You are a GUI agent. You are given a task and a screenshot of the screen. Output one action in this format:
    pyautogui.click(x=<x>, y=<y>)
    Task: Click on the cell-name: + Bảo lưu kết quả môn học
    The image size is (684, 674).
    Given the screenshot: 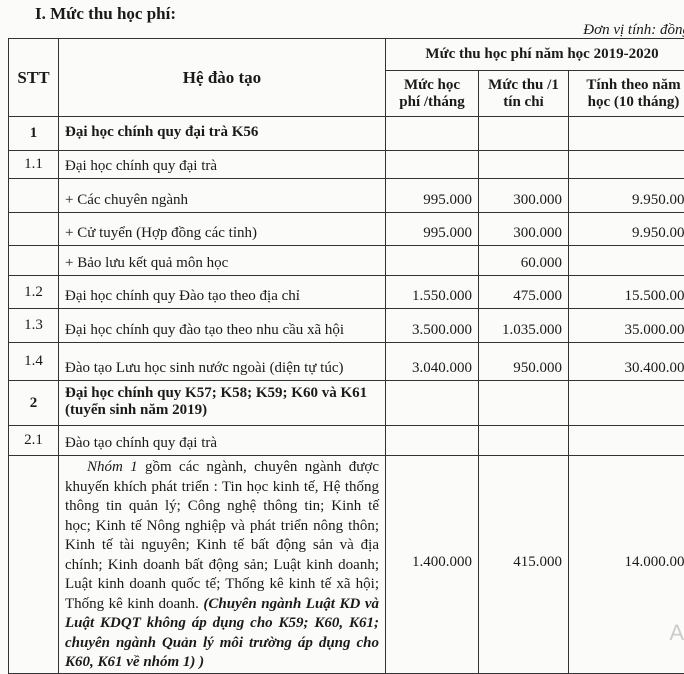 What is the action you would take?
    pyautogui.click(x=222, y=261)
    